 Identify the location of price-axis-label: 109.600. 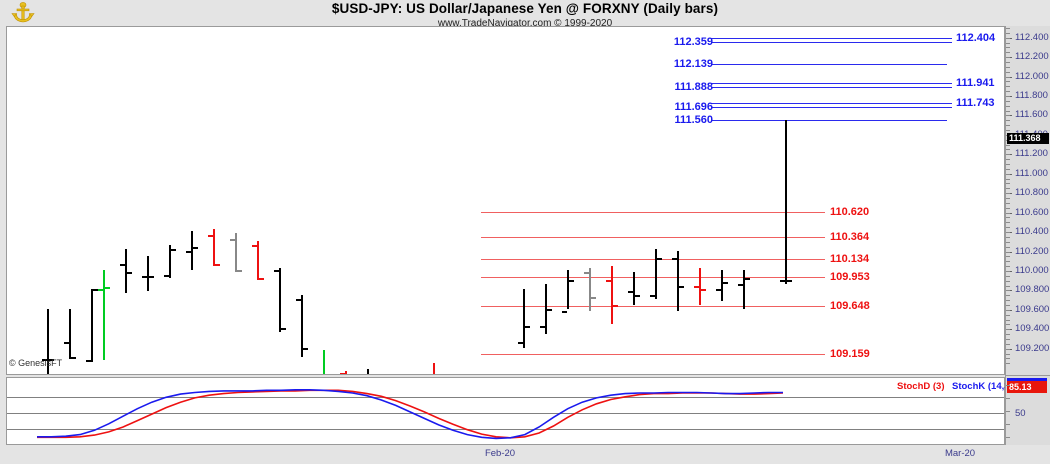
(1032, 309).